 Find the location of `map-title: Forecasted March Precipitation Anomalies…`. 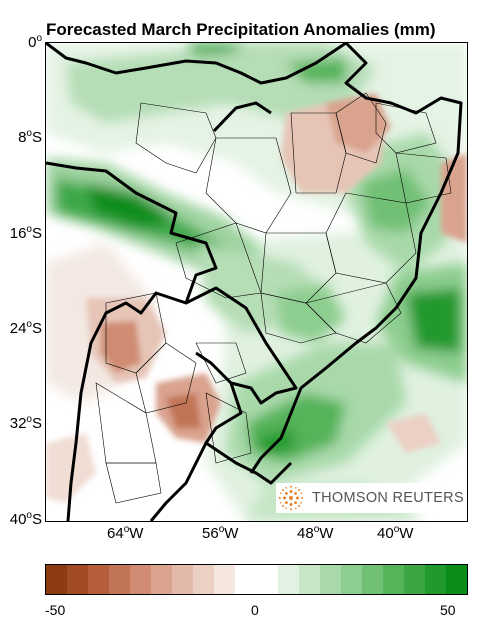

map-title: Forecasted March Precipitation Anomalies… is located at coordinates (241, 29).